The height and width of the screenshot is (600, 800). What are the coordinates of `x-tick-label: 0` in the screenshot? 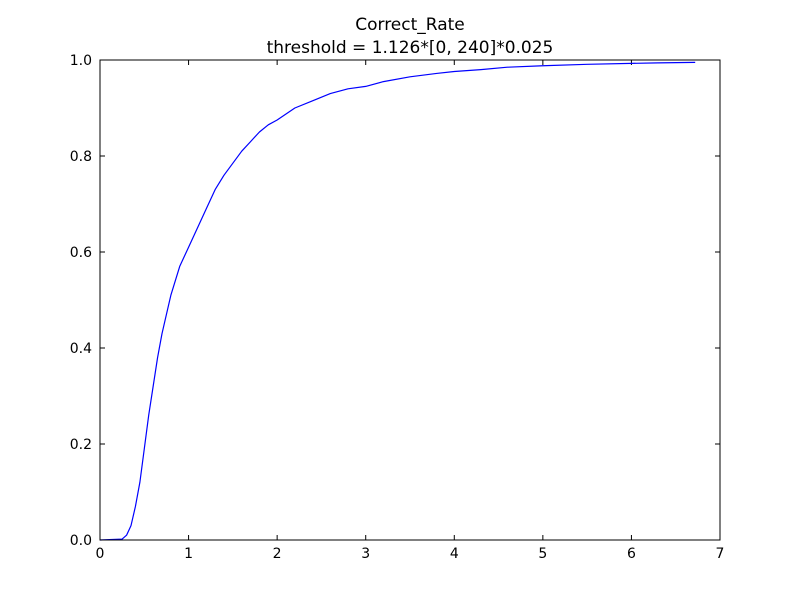 It's located at (100, 554).